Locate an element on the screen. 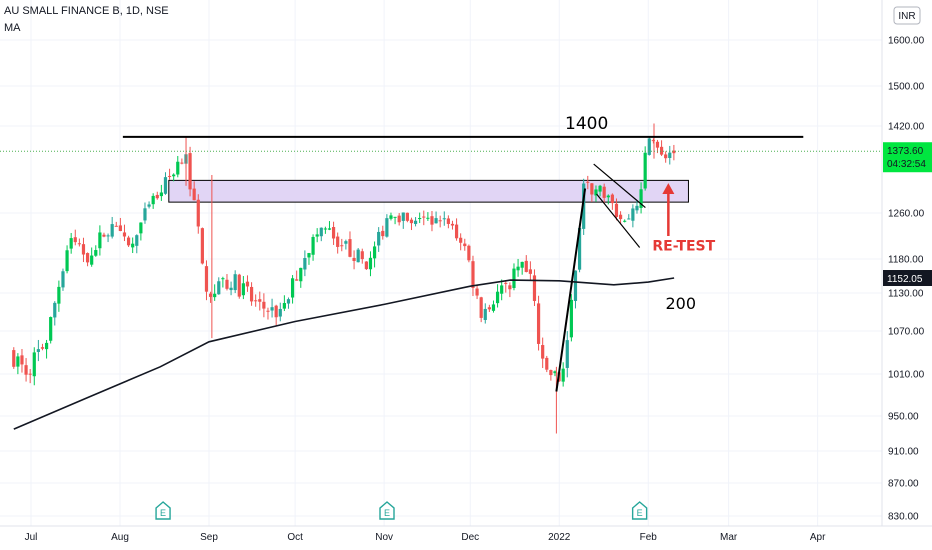 This screenshot has height=550, width=932. breakout-trendline is located at coordinates (571, 290).